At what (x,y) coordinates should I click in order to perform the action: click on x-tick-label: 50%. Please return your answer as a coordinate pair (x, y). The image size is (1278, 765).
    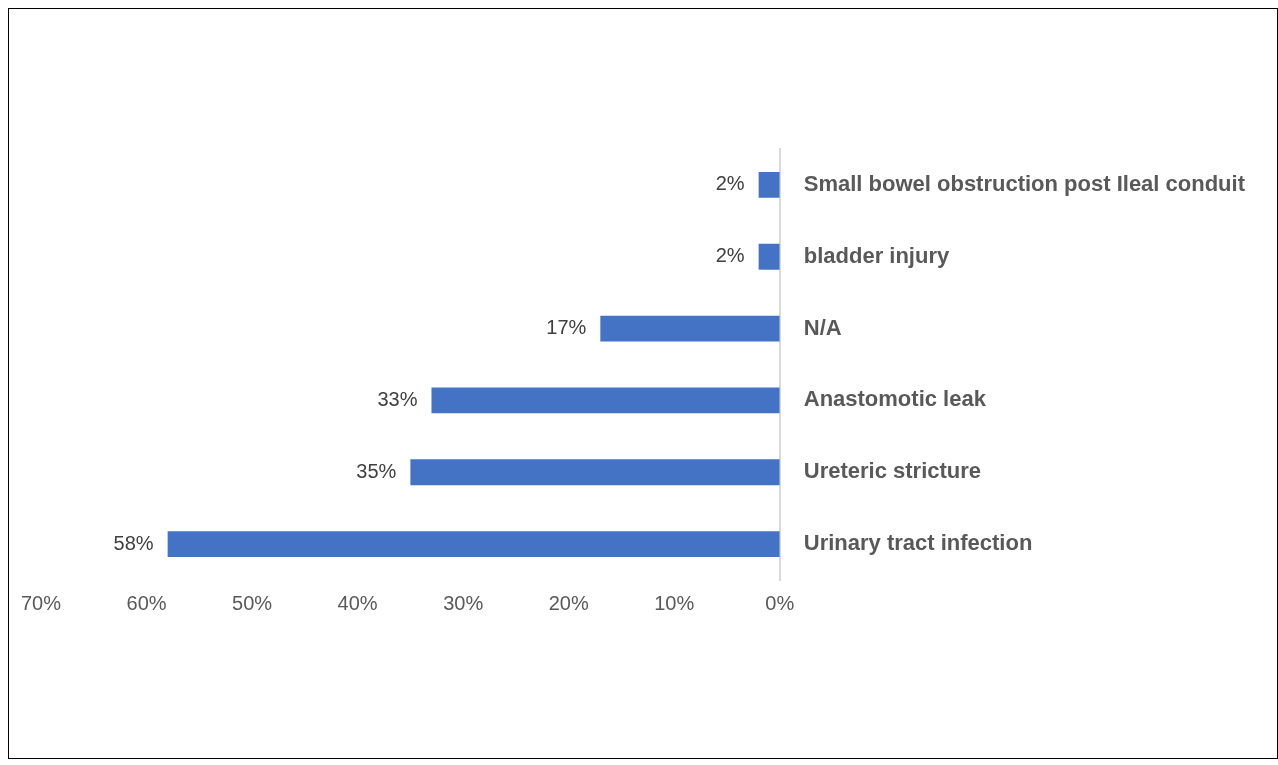
    Looking at the image, I should click on (252, 602).